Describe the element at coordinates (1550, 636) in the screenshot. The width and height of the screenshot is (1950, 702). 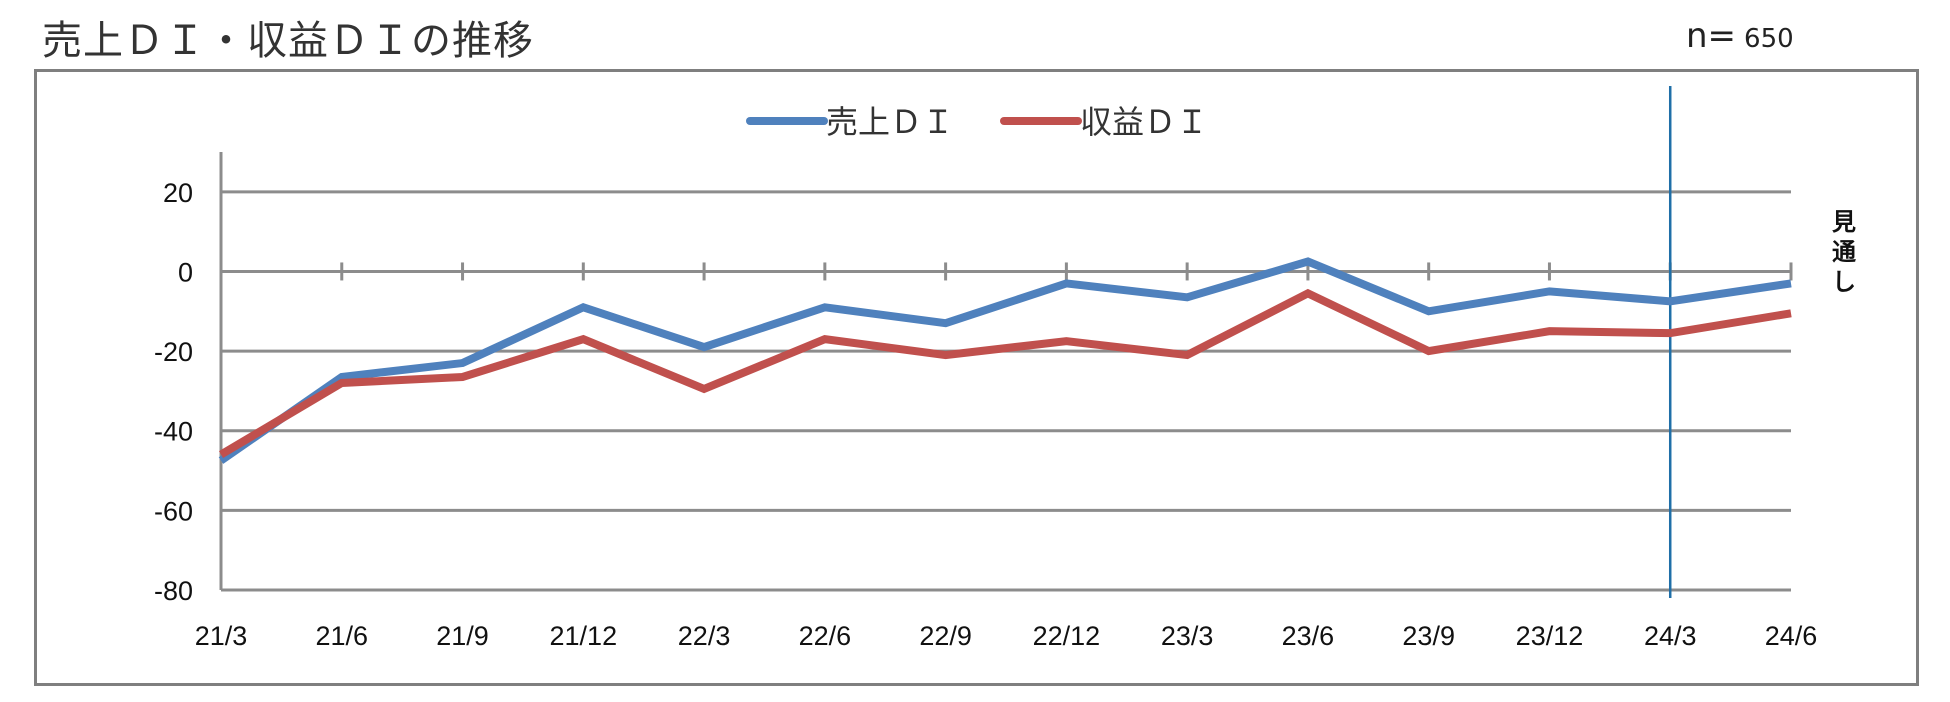
I see `x-tick-label: 23/12` at that location.